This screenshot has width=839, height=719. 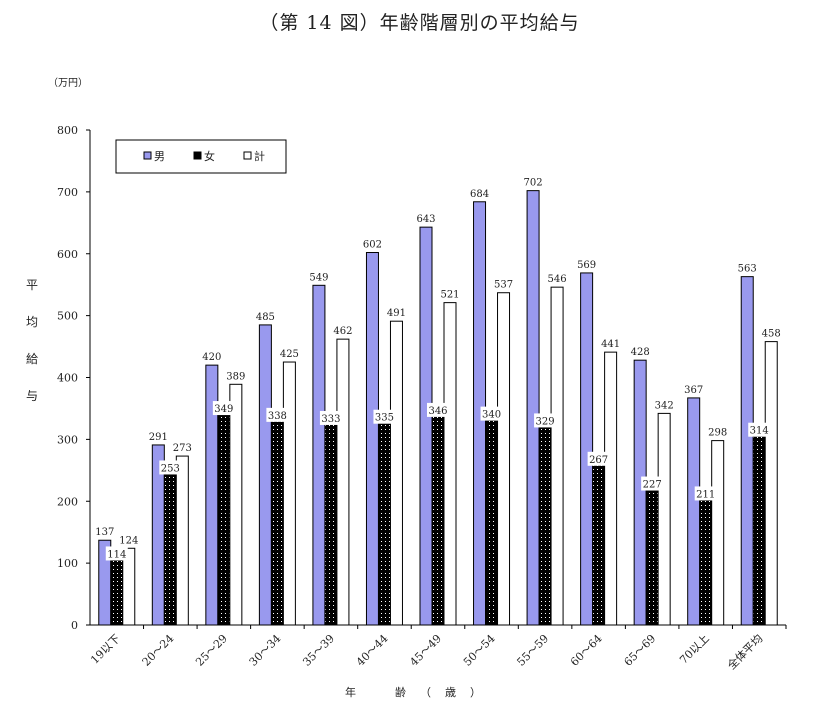 What do you see at coordinates (265, 650) in the screenshot?
I see `x-tick-label: 30～34` at bounding box center [265, 650].